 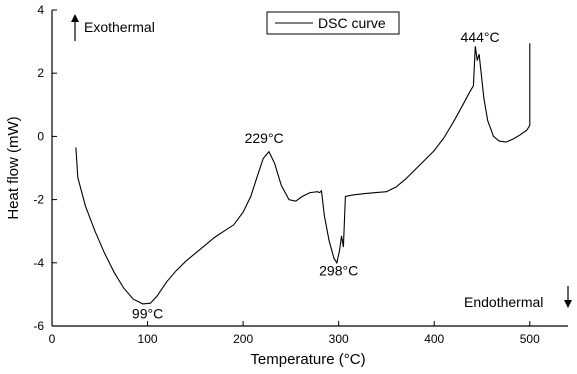 What do you see at coordinates (294, 333) in the screenshot?
I see `x-ticks: 0 100 200 300 400 500` at bounding box center [294, 333].